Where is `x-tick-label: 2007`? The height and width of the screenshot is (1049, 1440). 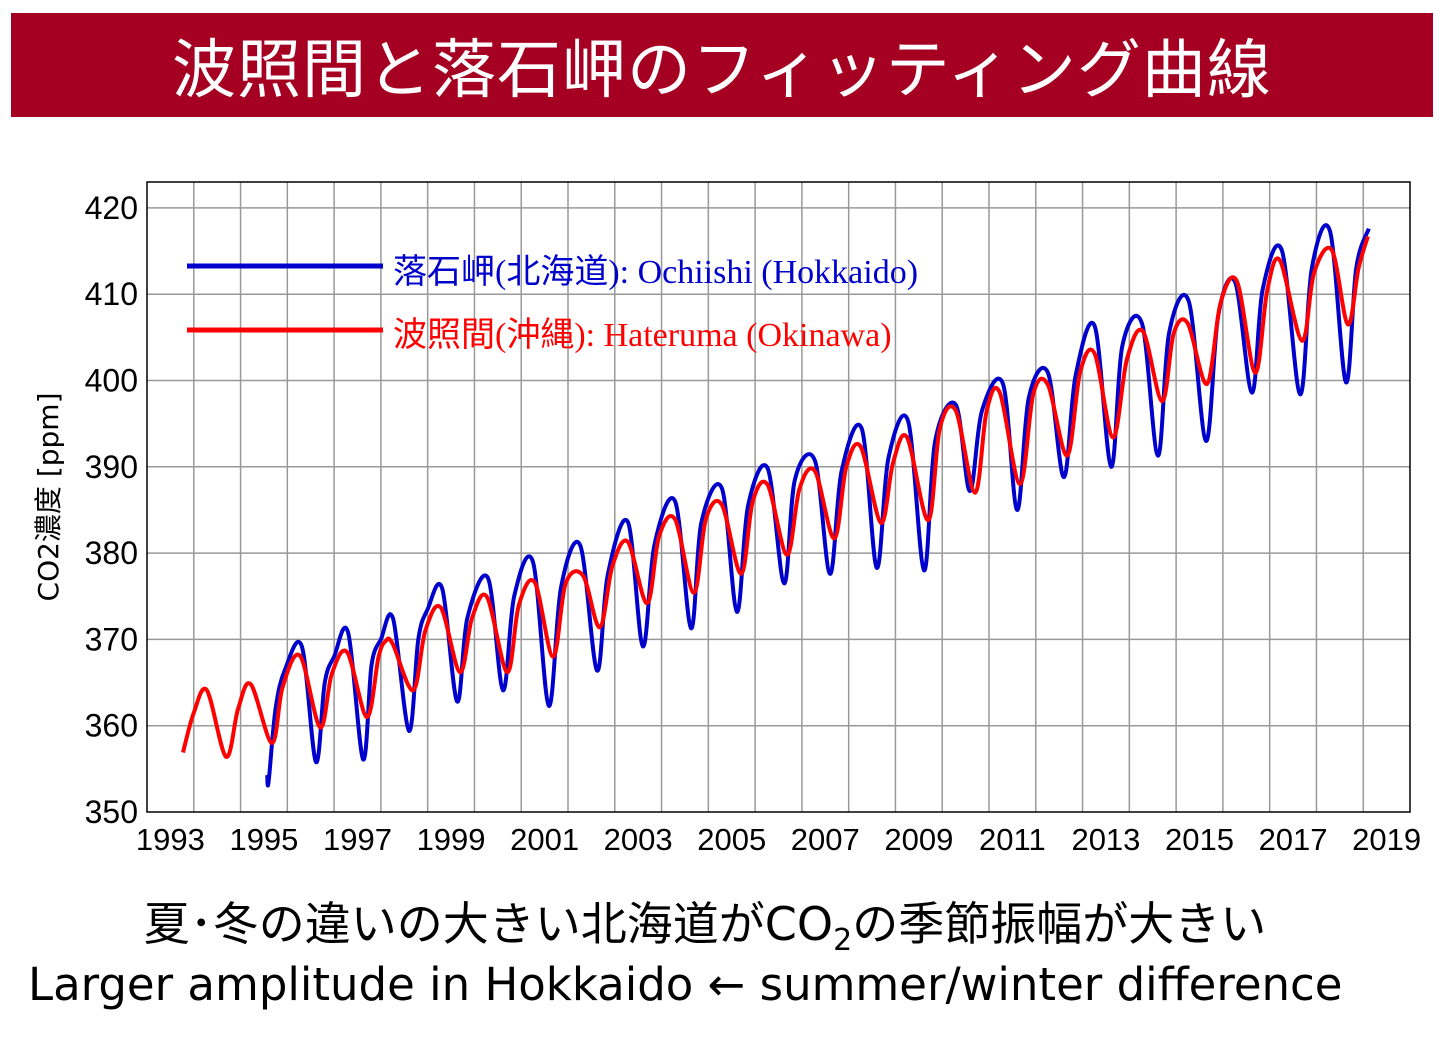
x-tick-label: 2007 is located at coordinates (825, 839).